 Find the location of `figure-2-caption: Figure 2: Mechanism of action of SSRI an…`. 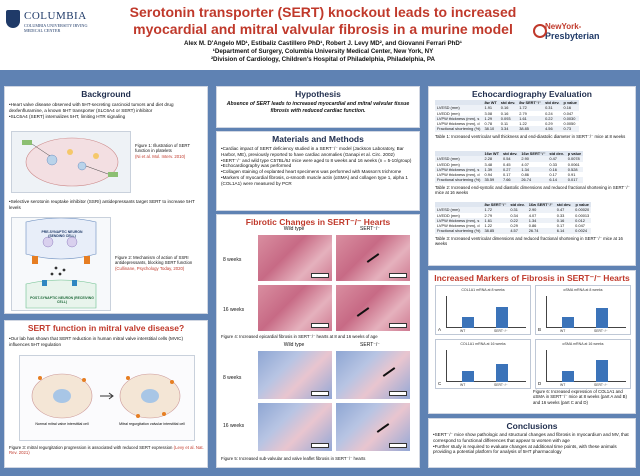

figure-2-caption: Figure 2: Mechanism of action of SSRI an… is located at coordinates (154, 263).